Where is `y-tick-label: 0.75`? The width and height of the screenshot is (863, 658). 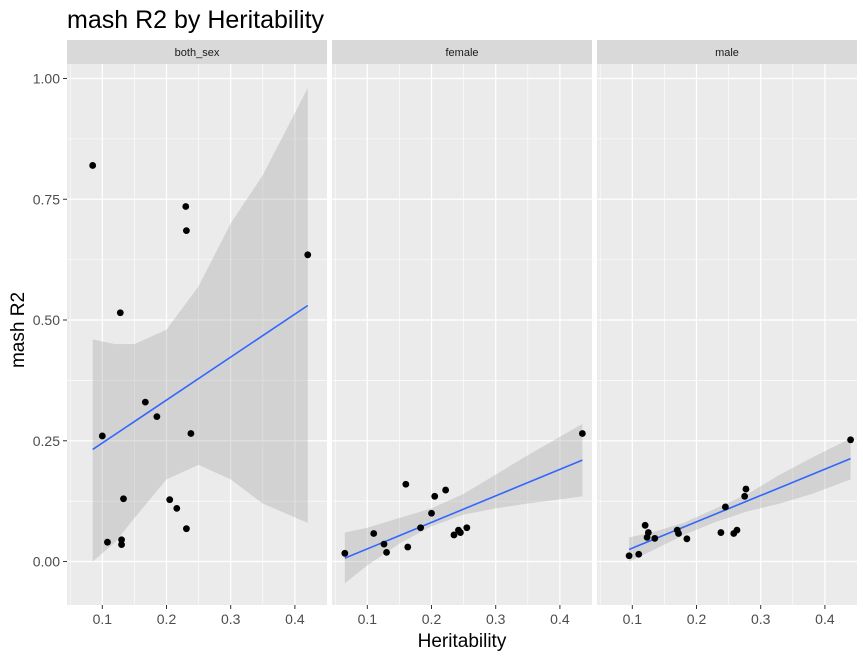 y-tick-label: 0.75 is located at coordinates (46, 199).